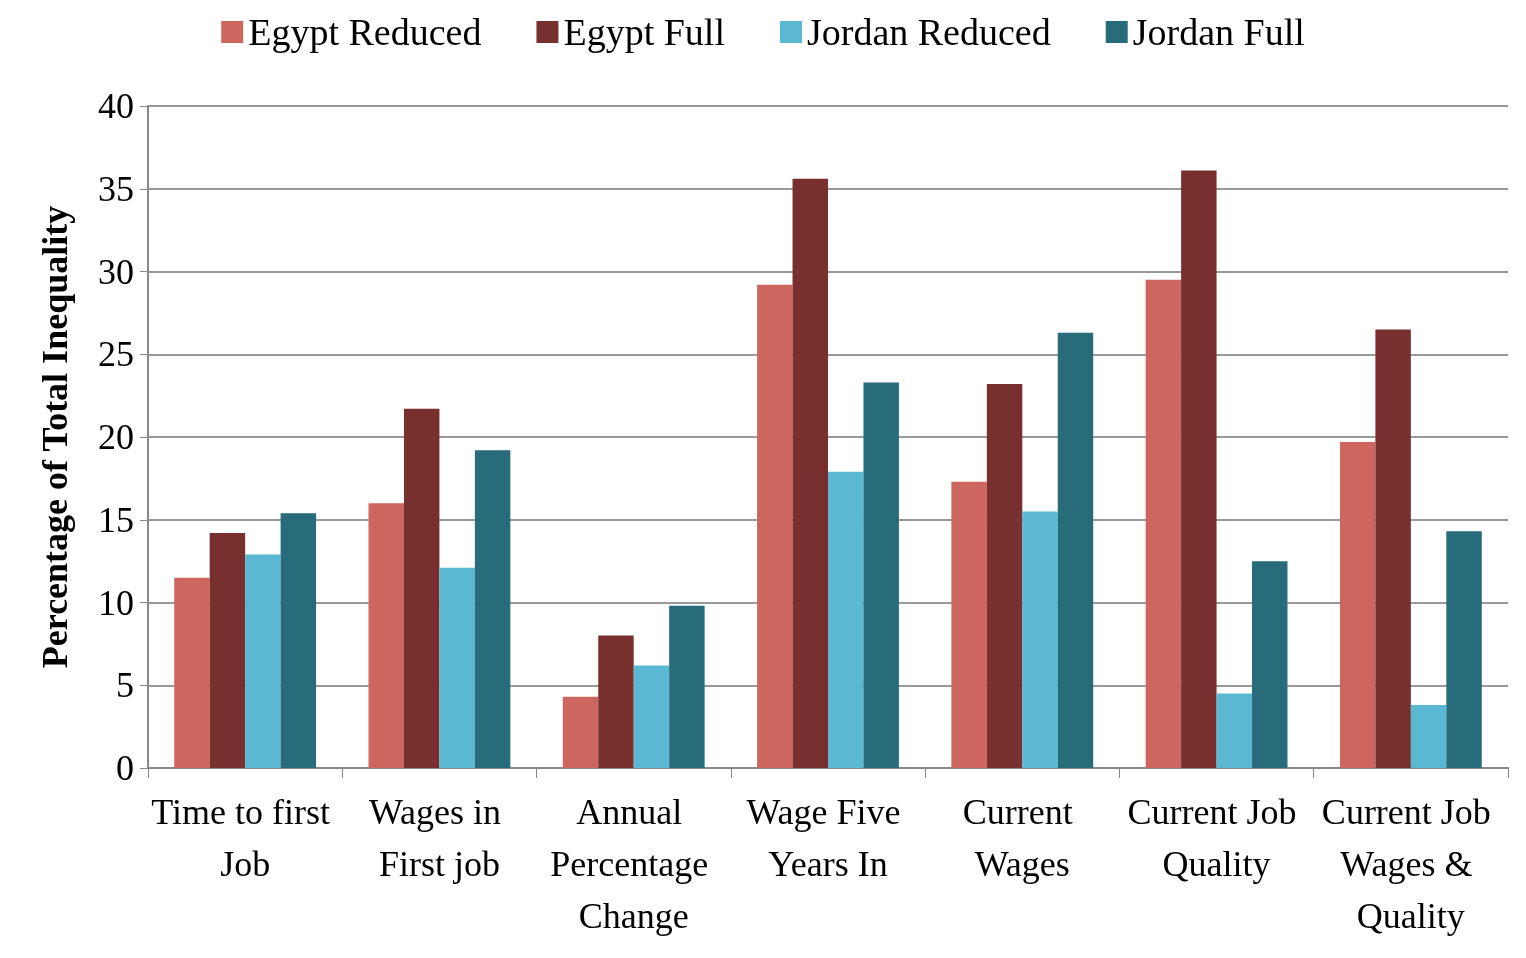  What do you see at coordinates (828, 838) in the screenshot?
I see `x-tick-label: Wage Five Years In` at bounding box center [828, 838].